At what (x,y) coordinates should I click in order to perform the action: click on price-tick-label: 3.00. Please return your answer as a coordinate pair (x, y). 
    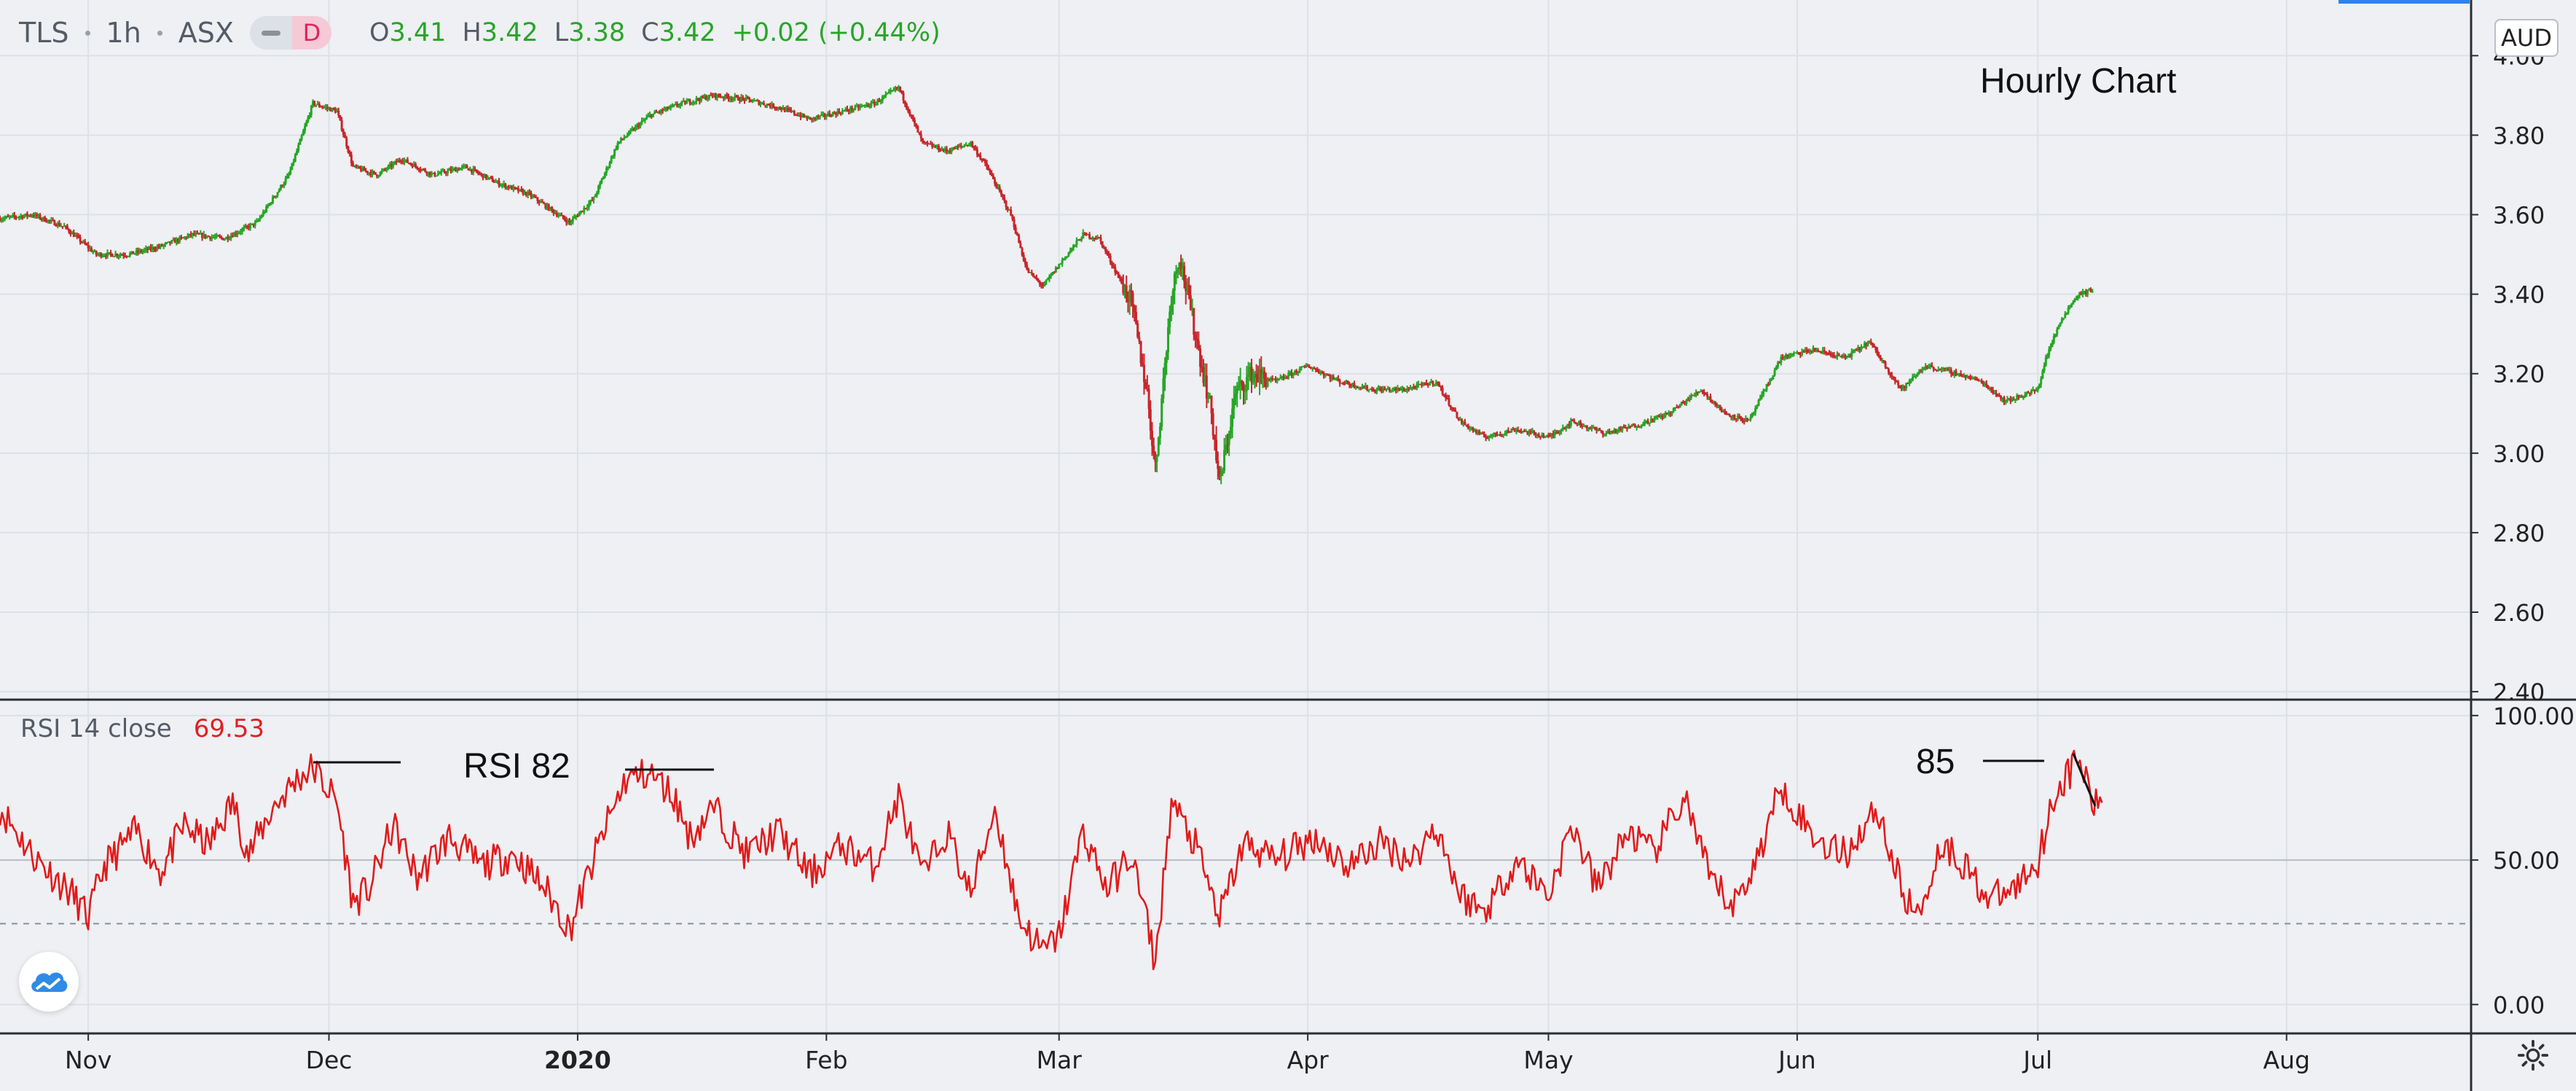
    Looking at the image, I should click on (2519, 454).